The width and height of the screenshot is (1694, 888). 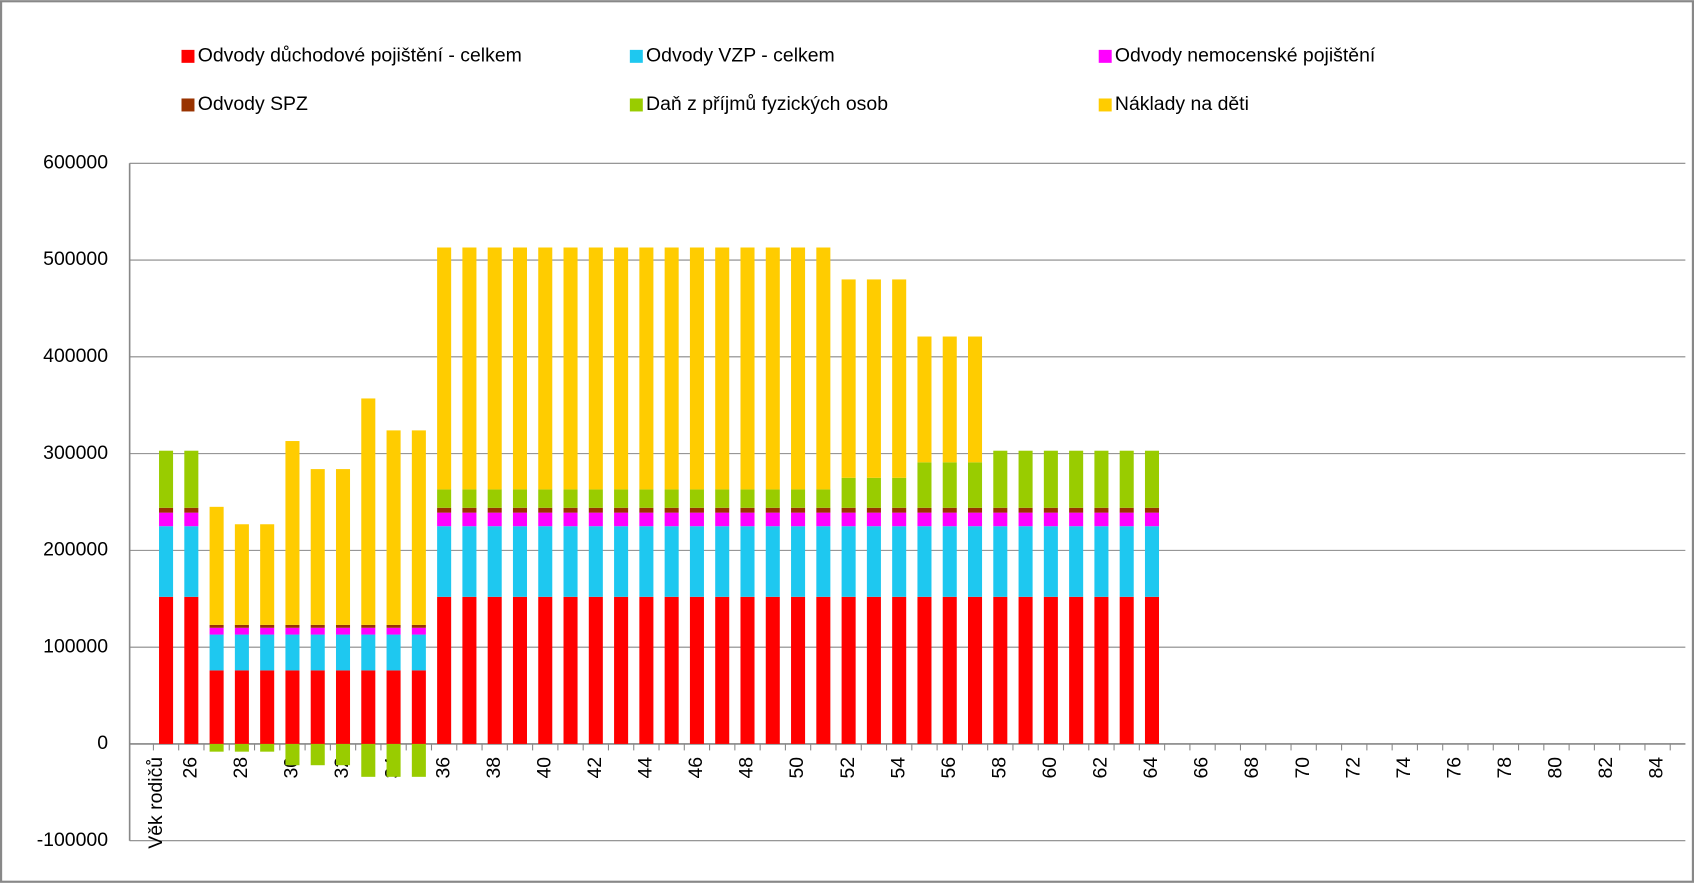 What do you see at coordinates (73, 840) in the screenshot?
I see `y-tick-label: -100000` at bounding box center [73, 840].